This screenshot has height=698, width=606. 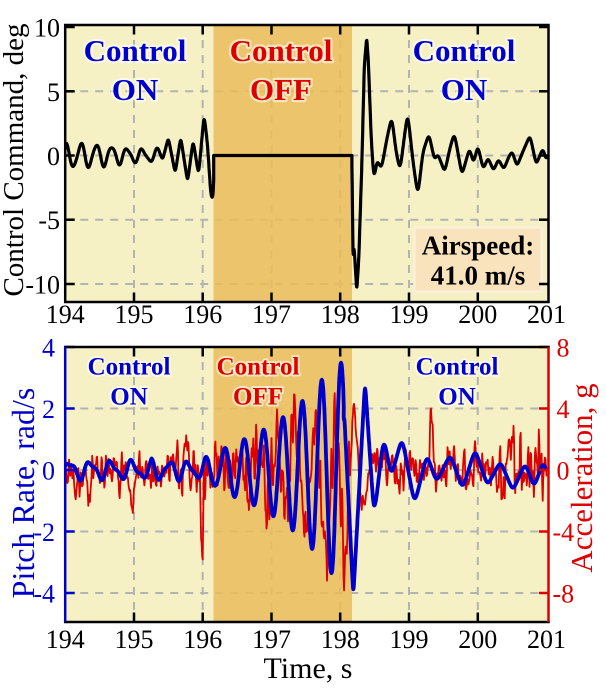 What do you see at coordinates (564, 594) in the screenshot?
I see `svg-text: -8` at bounding box center [564, 594].